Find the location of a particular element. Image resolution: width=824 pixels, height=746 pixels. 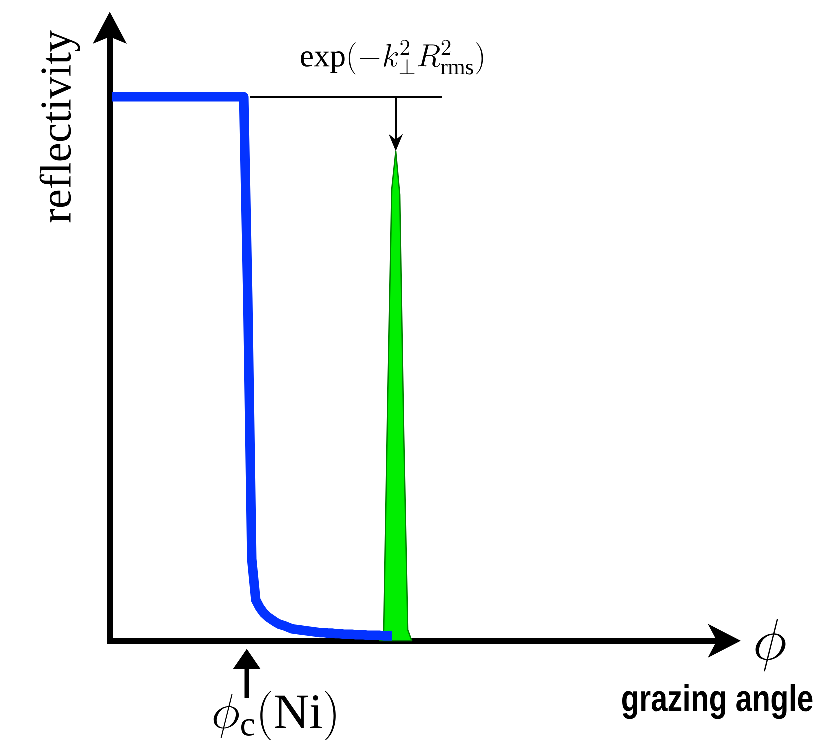

text: $\phi_{\mathrm{c}}(\mathrm{Ni})$ is located at coordinates (275, 716).